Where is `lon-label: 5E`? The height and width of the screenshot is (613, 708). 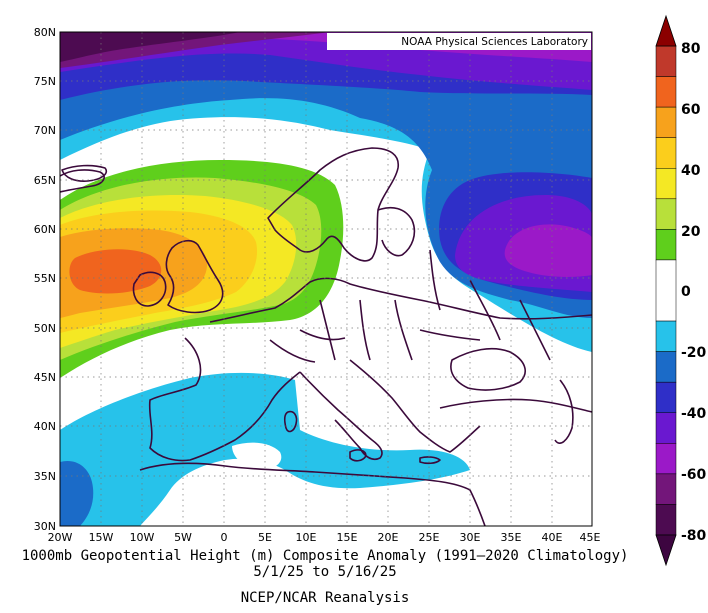 lon-label: 5E is located at coordinates (265, 537).